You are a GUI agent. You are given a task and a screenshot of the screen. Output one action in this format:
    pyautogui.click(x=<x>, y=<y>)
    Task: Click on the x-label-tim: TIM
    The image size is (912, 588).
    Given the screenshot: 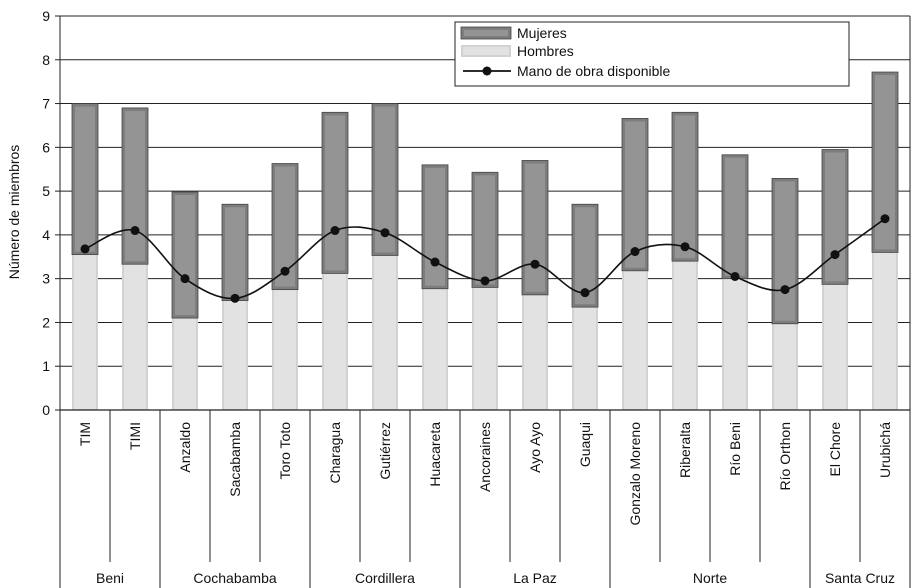 What is the action you would take?
    pyautogui.click(x=85, y=434)
    